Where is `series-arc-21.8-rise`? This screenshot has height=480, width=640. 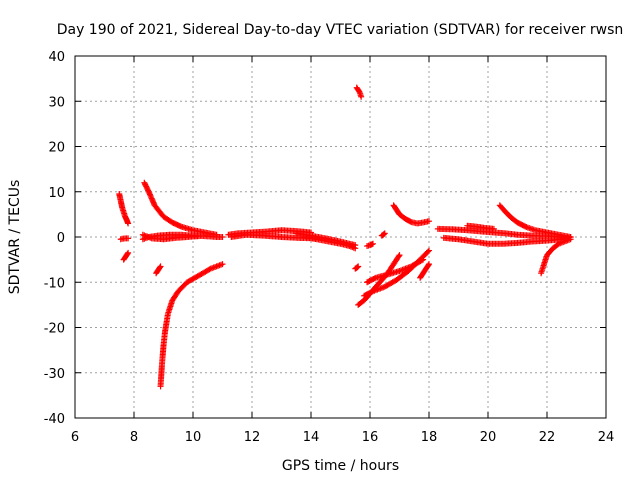
series-arc-21.8-rise is located at coordinates (556, 256).